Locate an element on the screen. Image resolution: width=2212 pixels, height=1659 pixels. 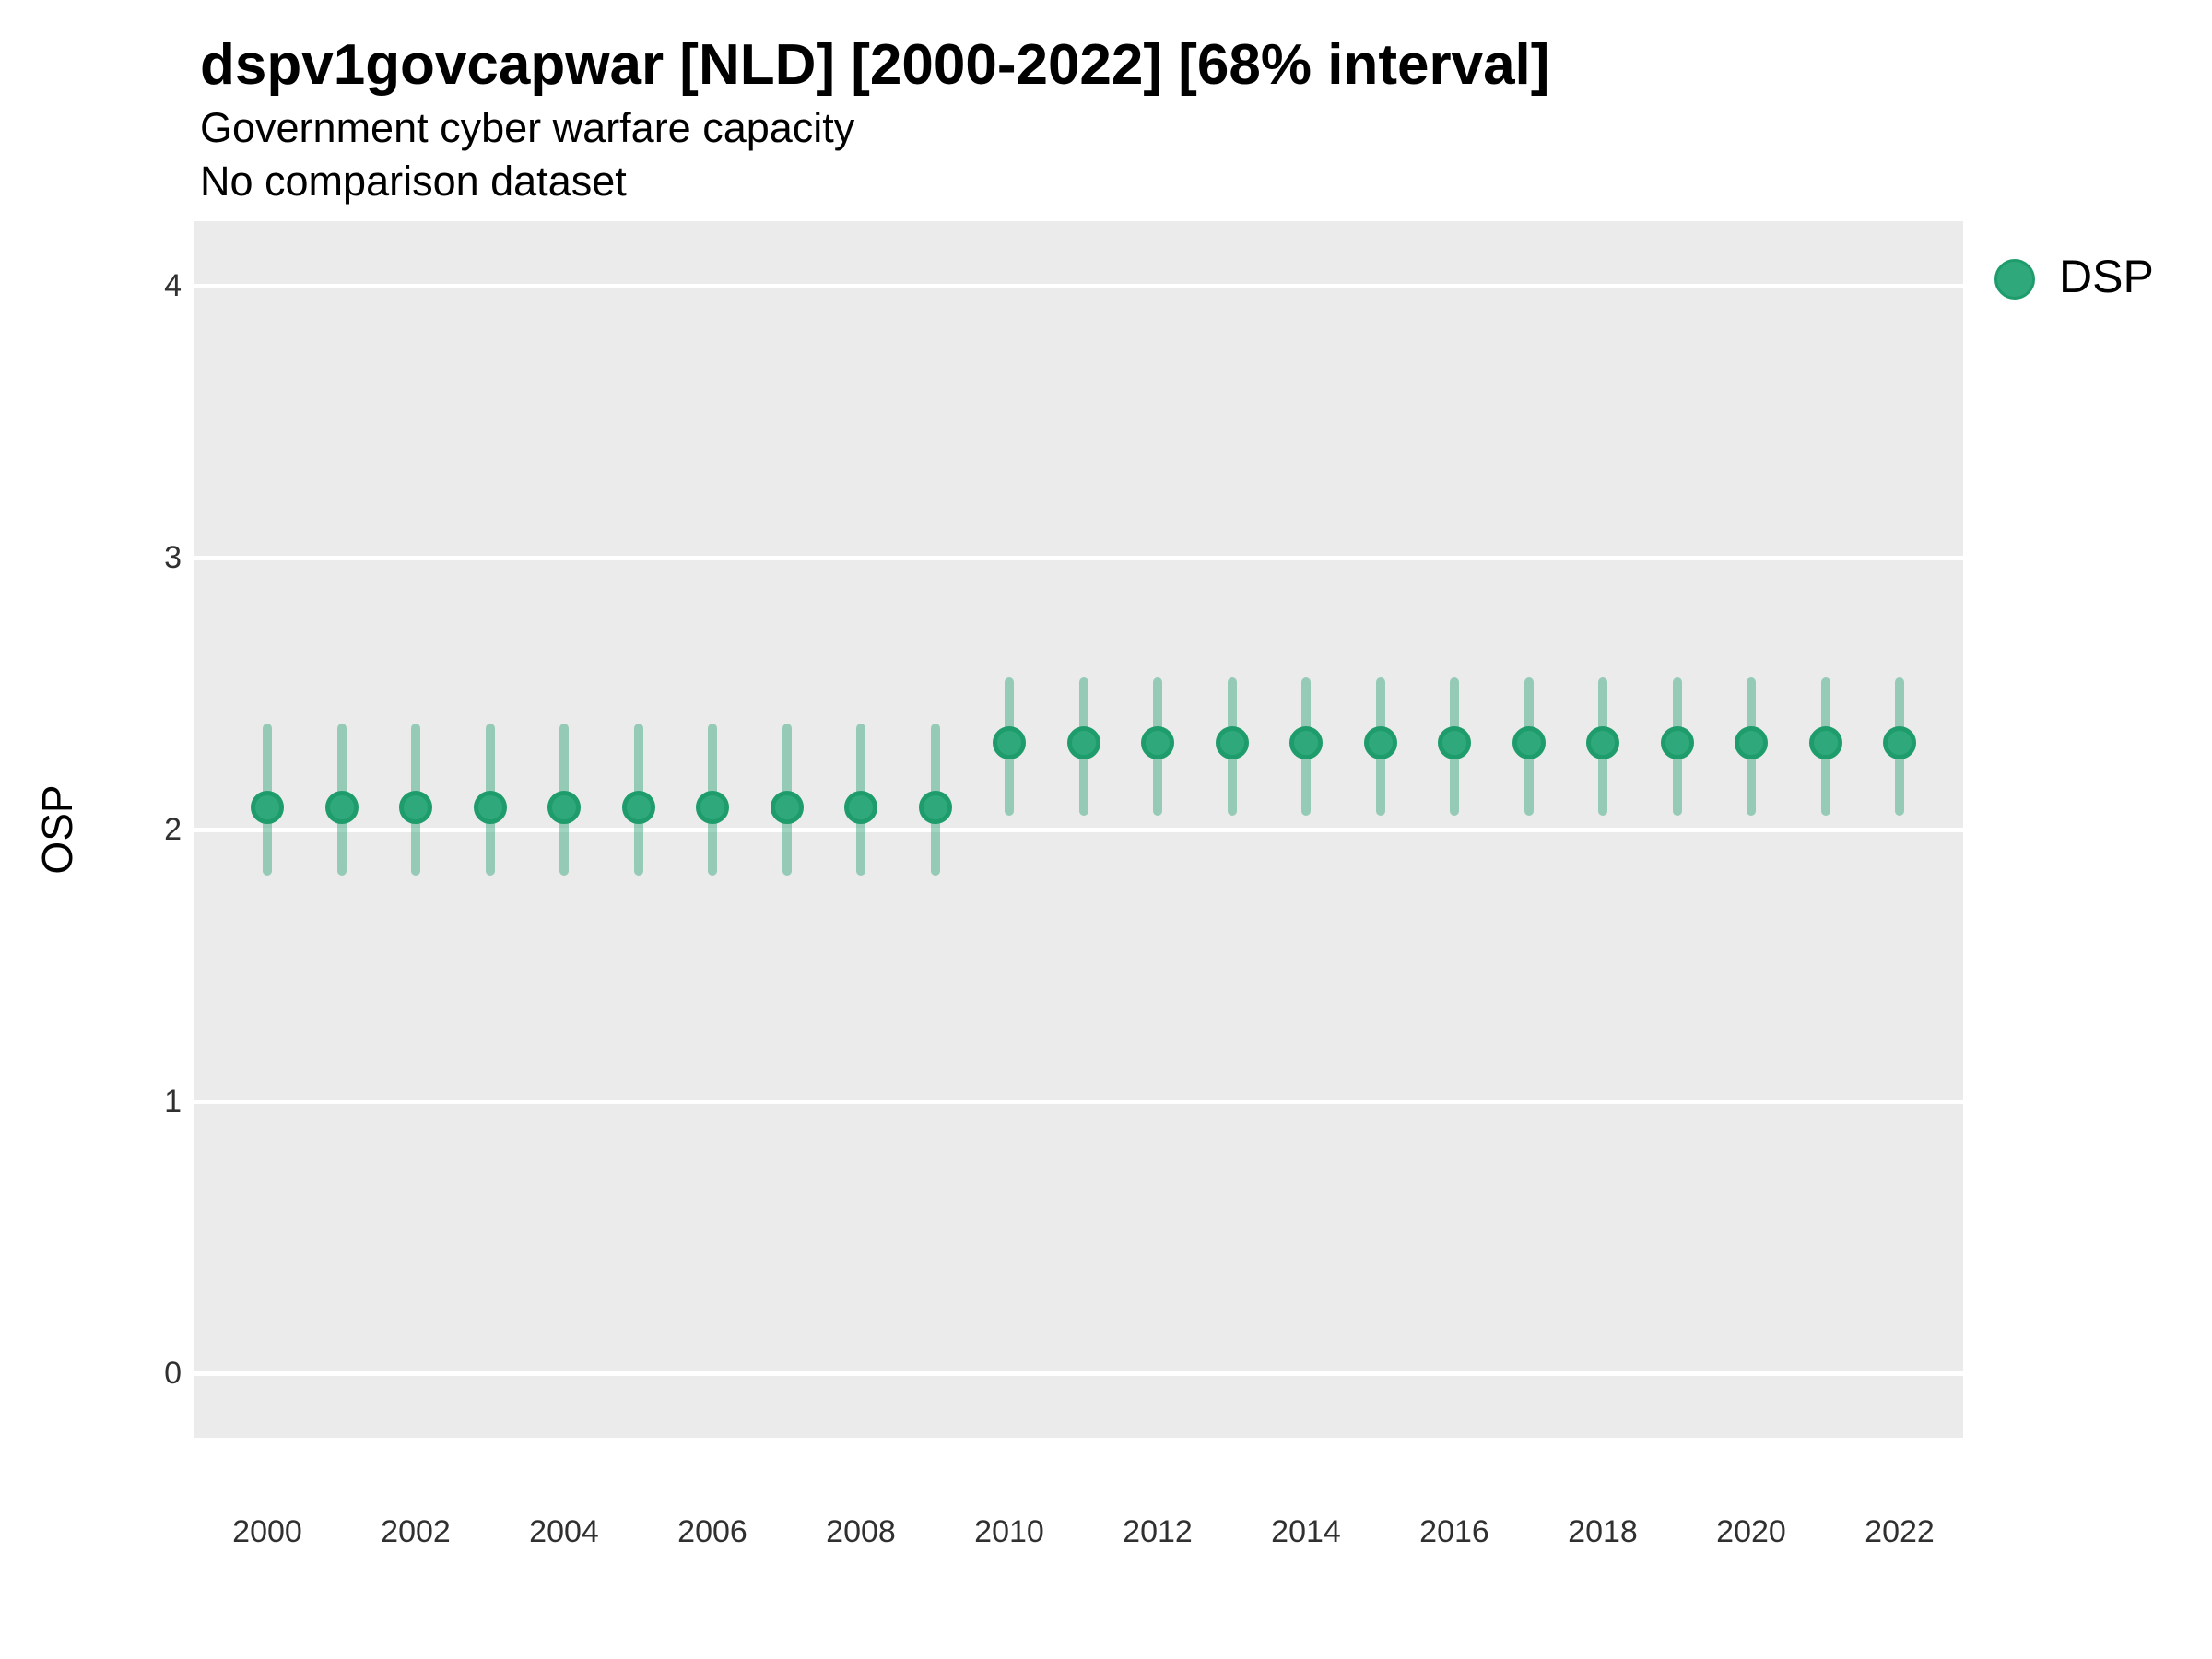
y-tick-label: 4 is located at coordinates (173, 285).